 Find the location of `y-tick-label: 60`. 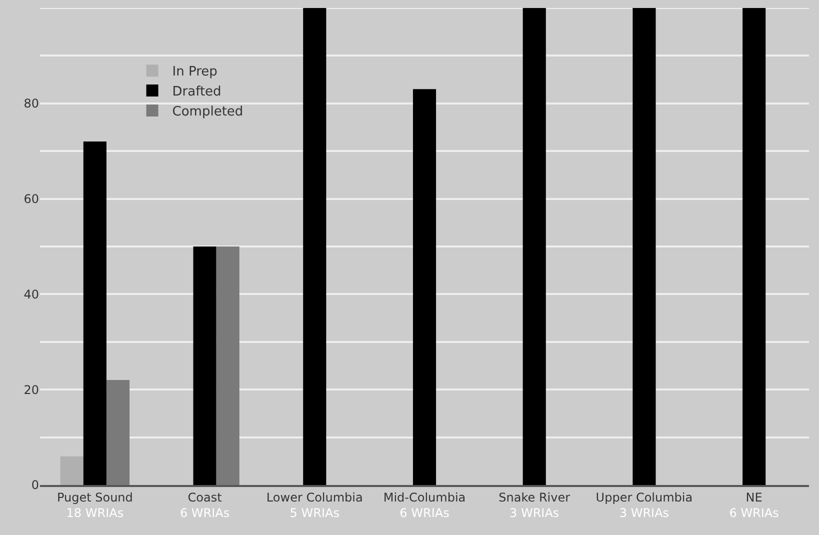

y-tick-label: 60 is located at coordinates (31, 199).